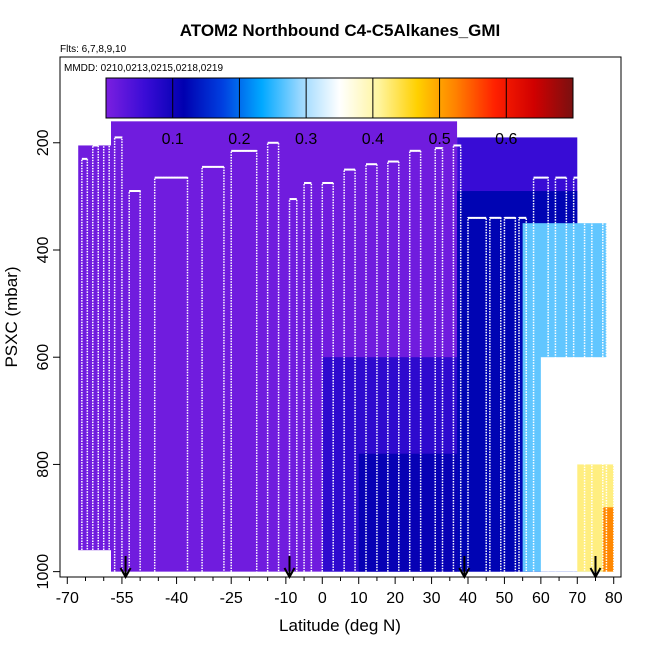 The height and width of the screenshot is (650, 650). What do you see at coordinates (339, 98) in the screenshot?
I see `colorbar` at bounding box center [339, 98].